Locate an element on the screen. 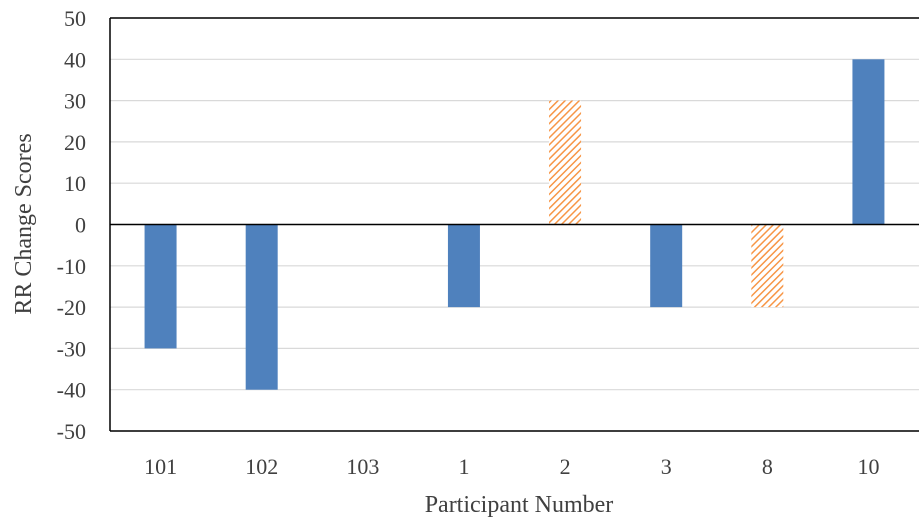 This screenshot has width=919, height=529. y-tick-label: 40 is located at coordinates (75, 59).